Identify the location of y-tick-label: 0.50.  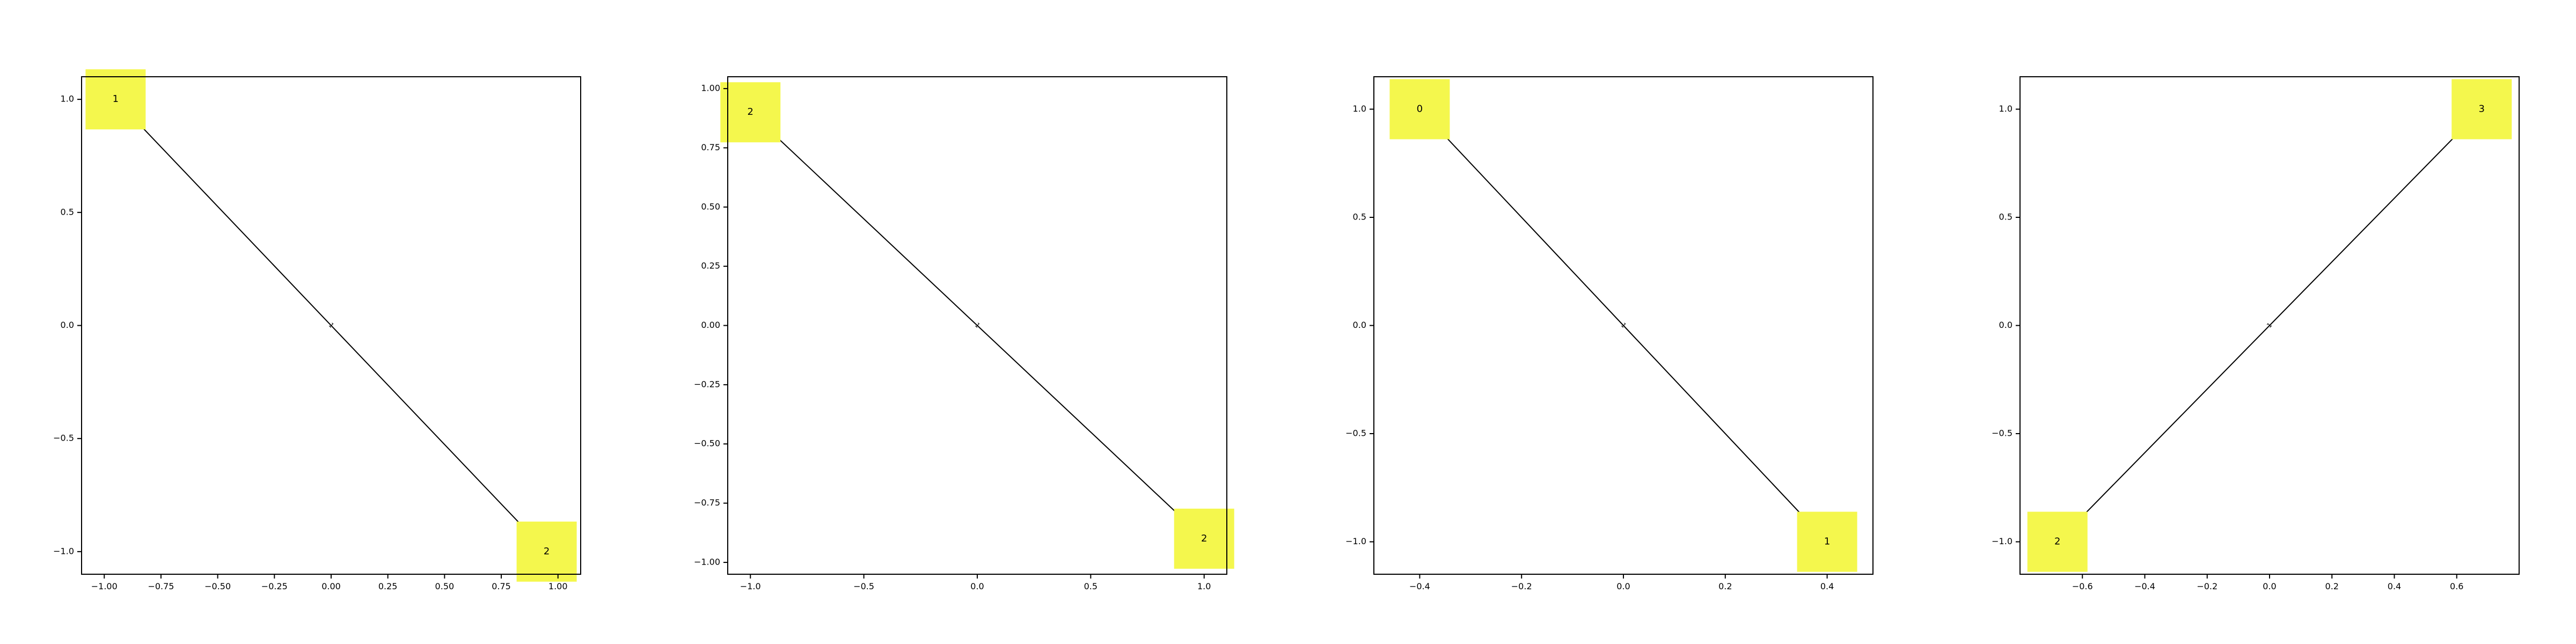
(710, 206).